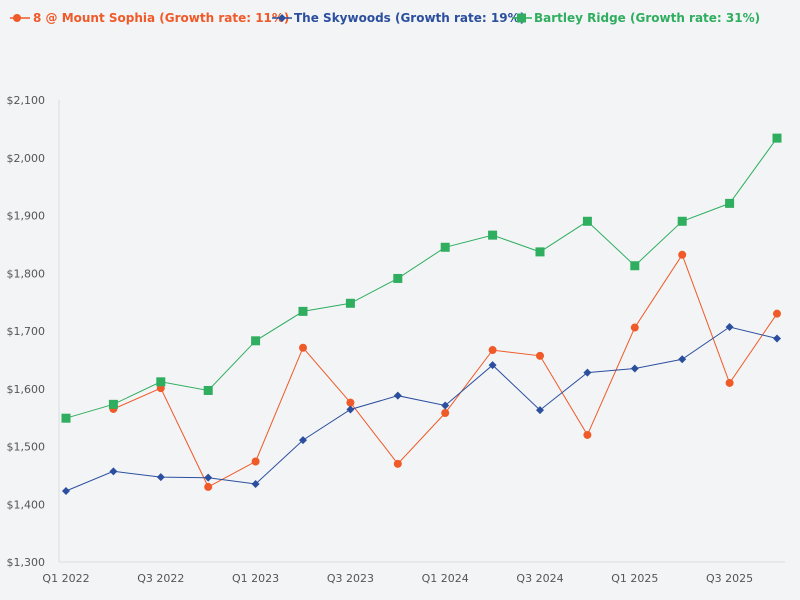  What do you see at coordinates (26, 447) in the screenshot?
I see `y-tick-label: $1,500` at bounding box center [26, 447].